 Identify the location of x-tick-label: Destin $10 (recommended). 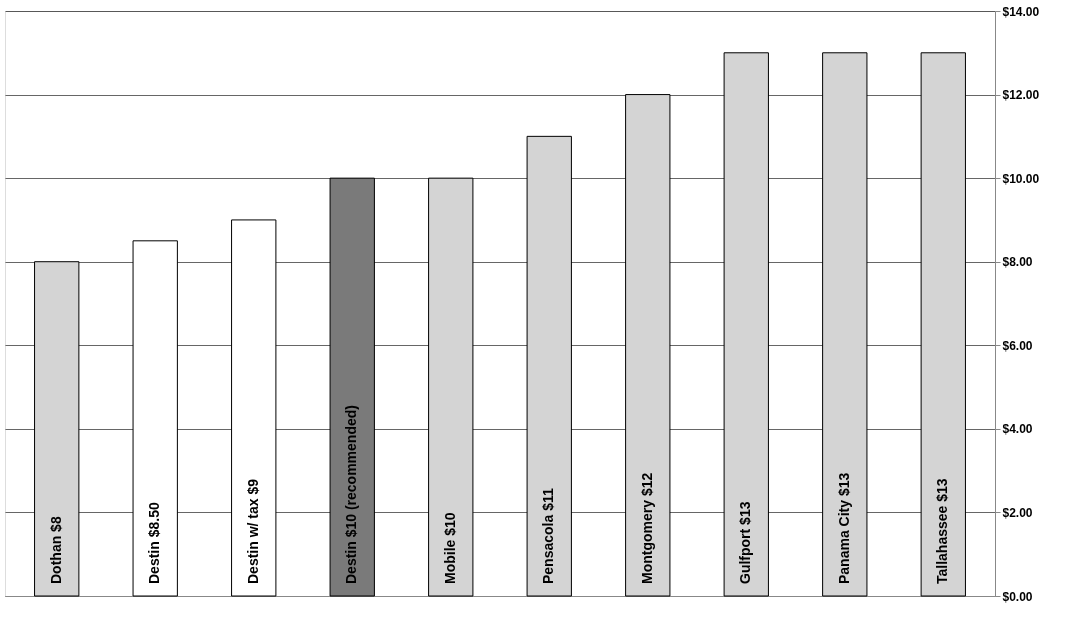
(351, 494).